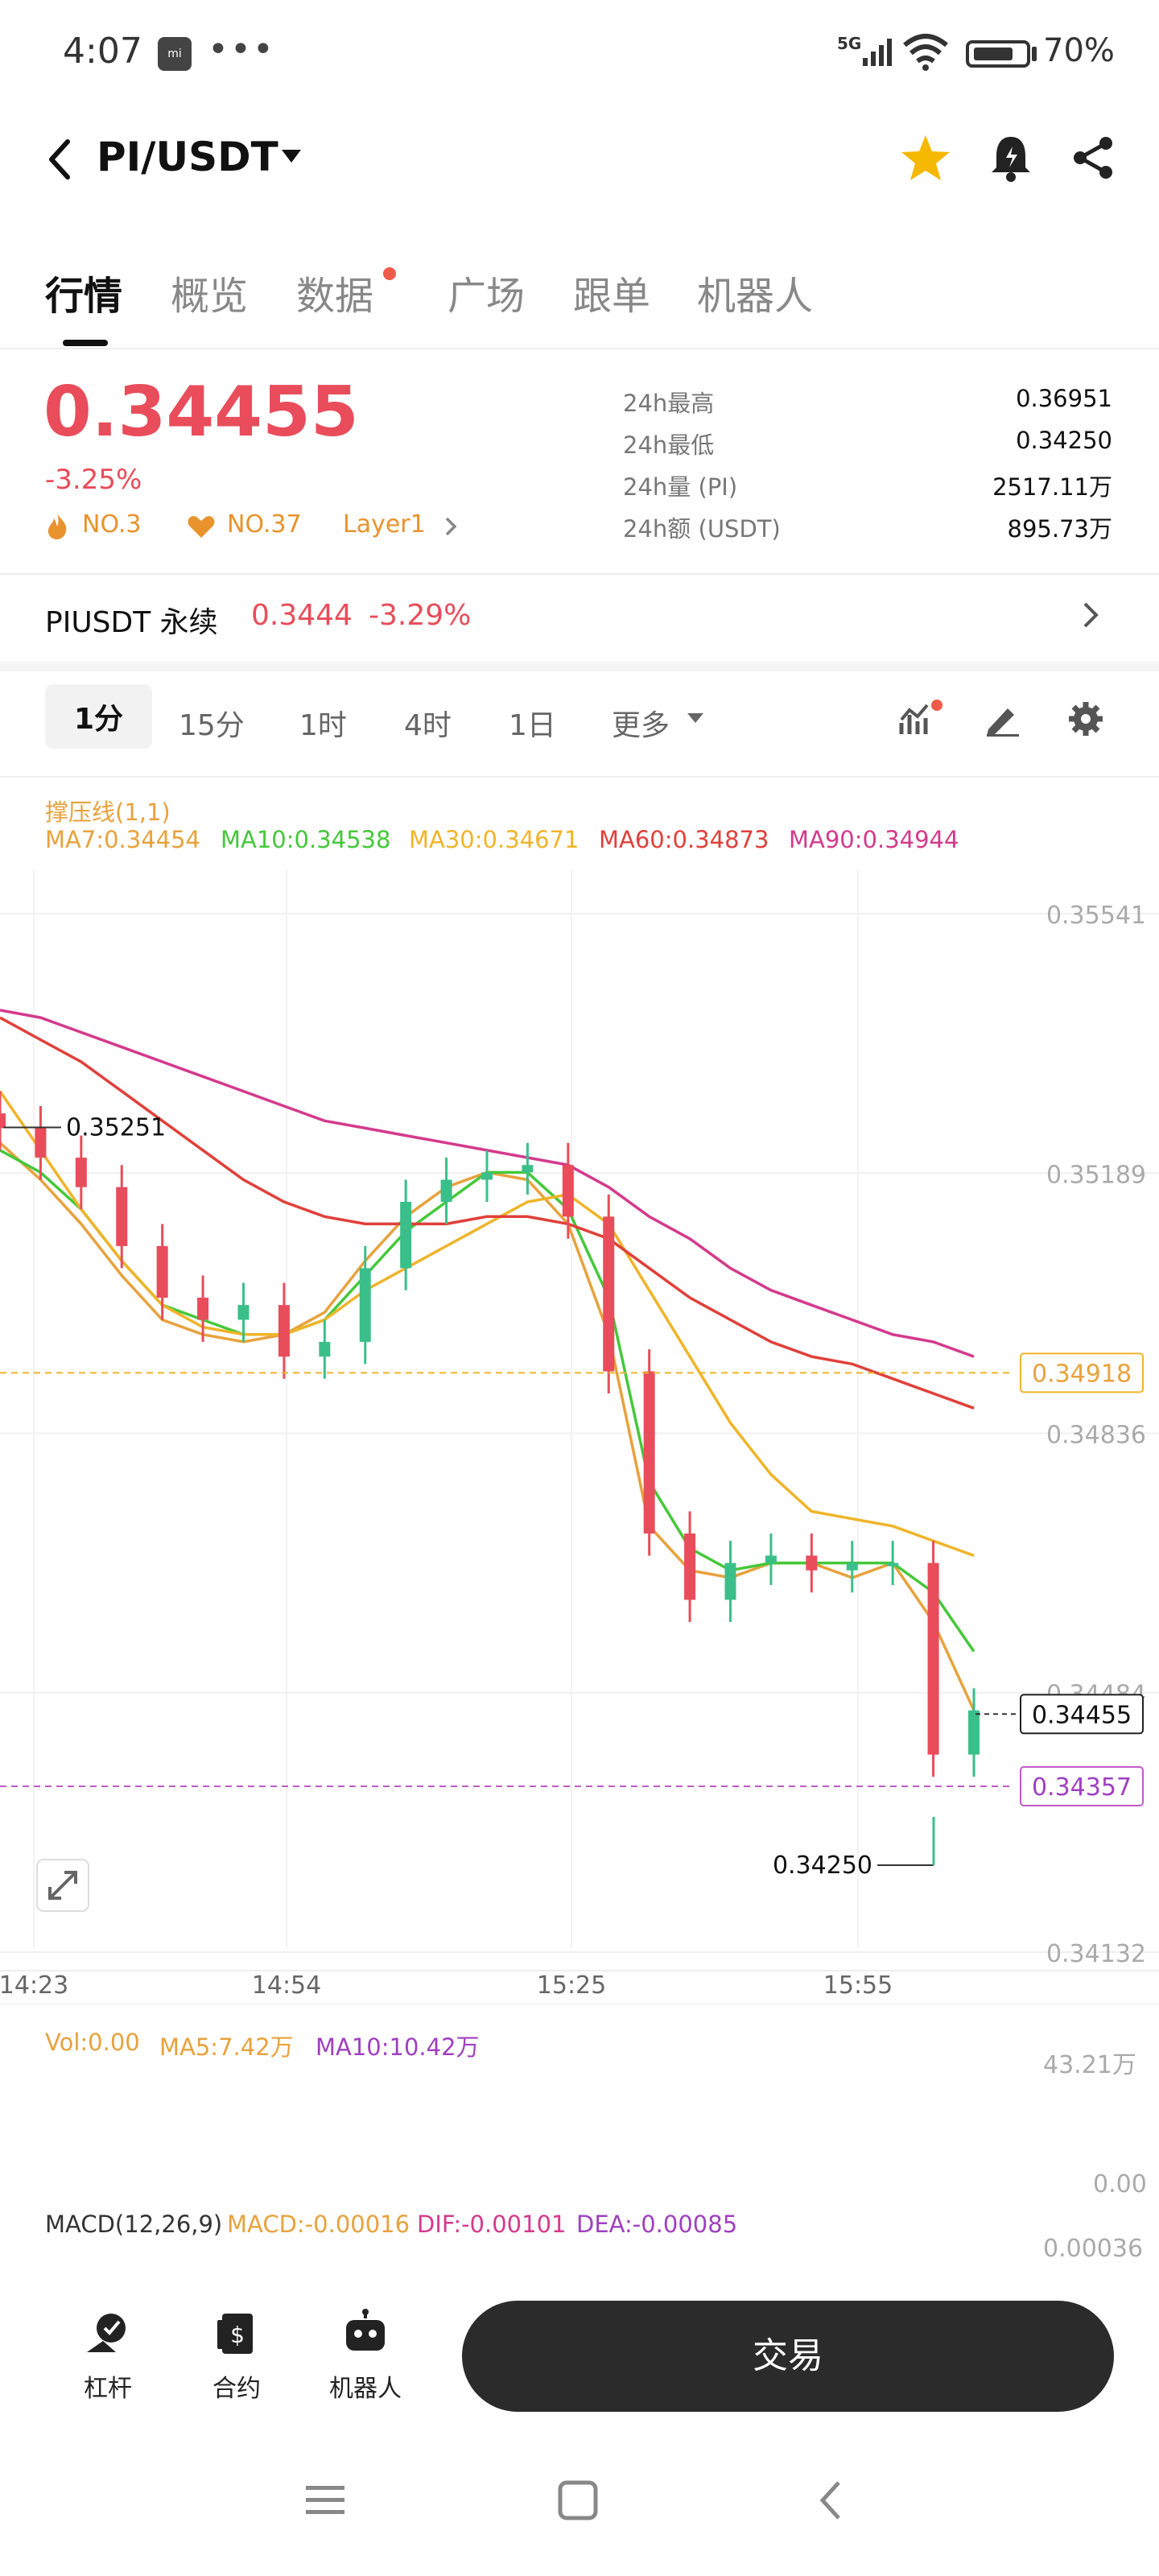 This screenshot has width=1159, height=2576. Describe the element at coordinates (59, 159) in the screenshot. I see `back-icon` at that location.